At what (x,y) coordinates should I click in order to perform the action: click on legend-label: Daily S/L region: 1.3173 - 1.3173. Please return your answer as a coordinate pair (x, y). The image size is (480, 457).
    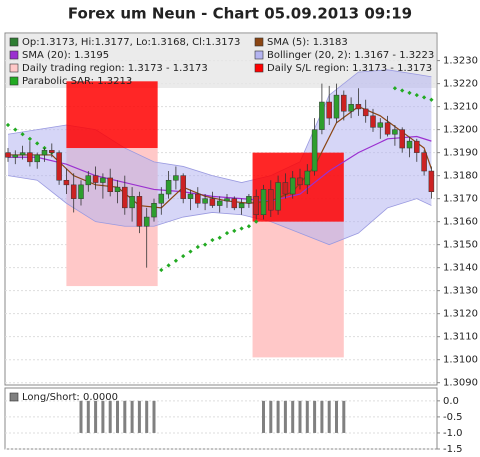
    Looking at the image, I should click on (349, 68).